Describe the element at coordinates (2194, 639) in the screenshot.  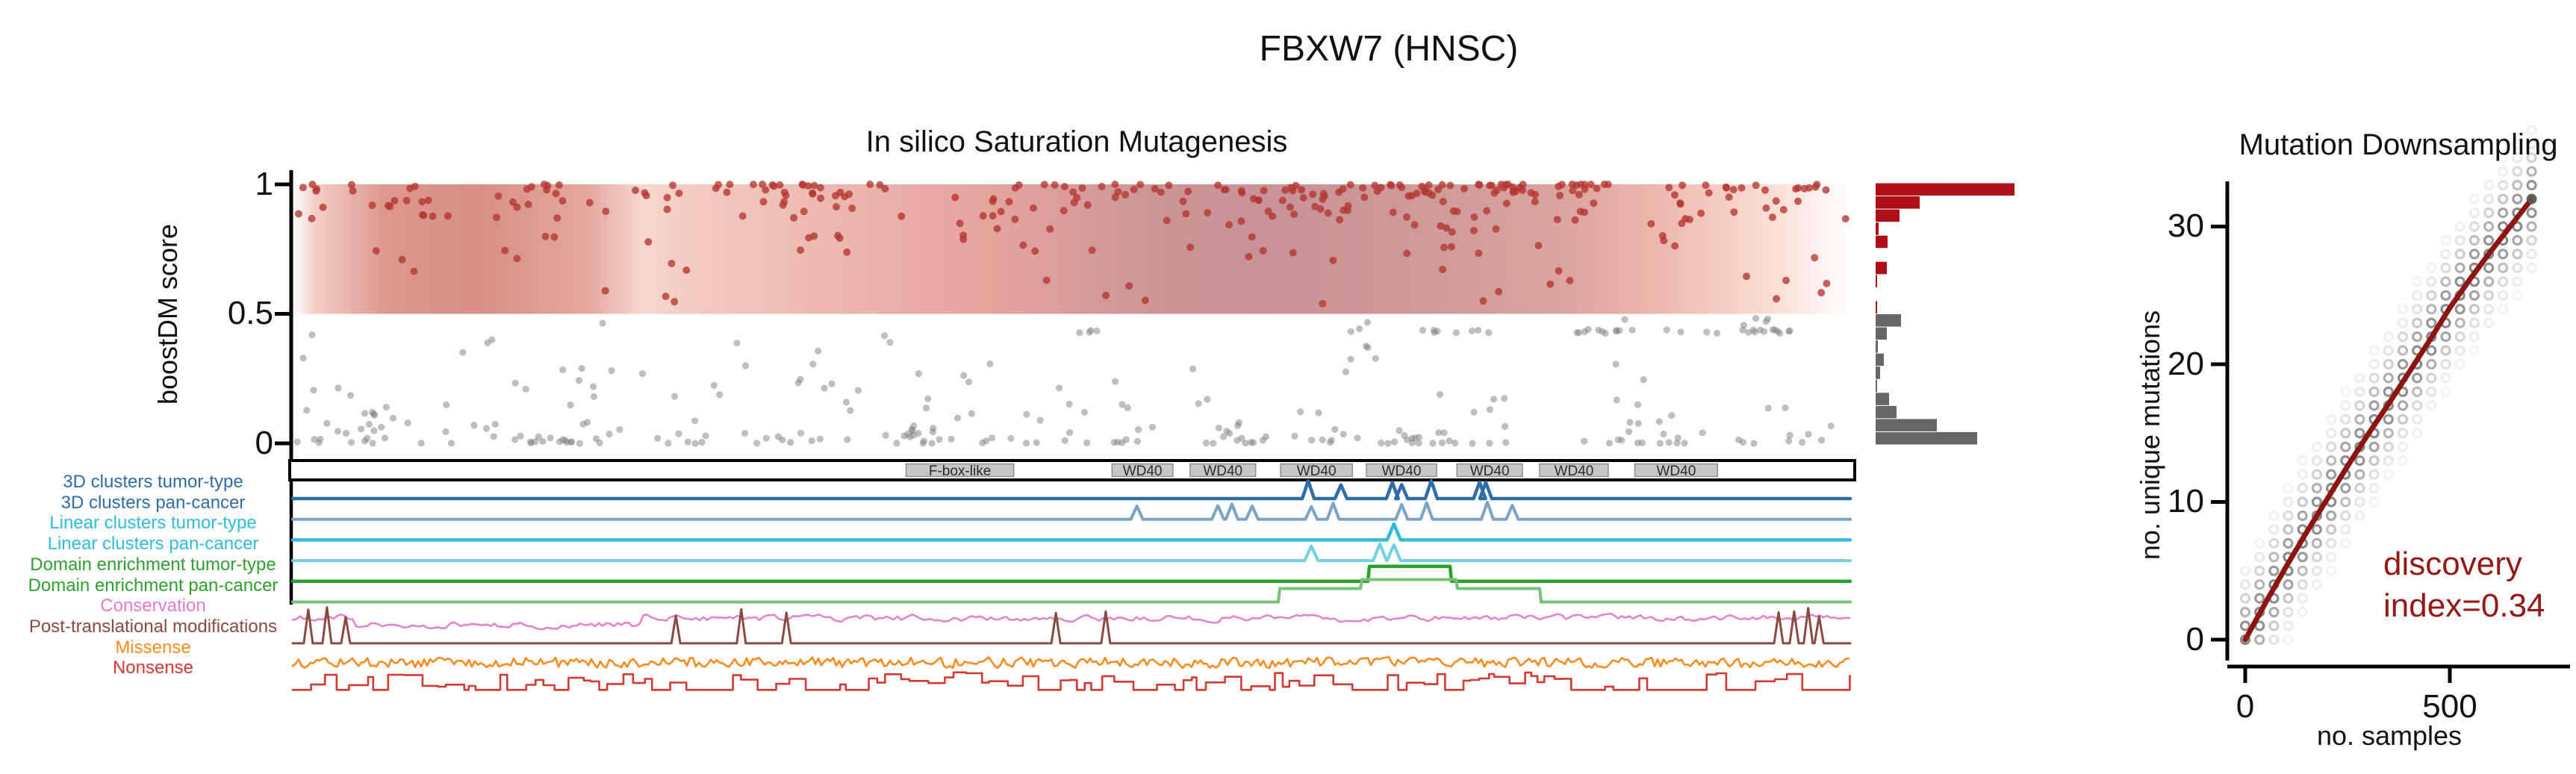
I see `downsampling-ytick-0: 0` at that location.